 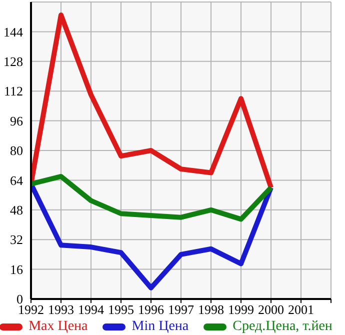 I want to click on y-tick-label: 96, so click(x=17, y=120).